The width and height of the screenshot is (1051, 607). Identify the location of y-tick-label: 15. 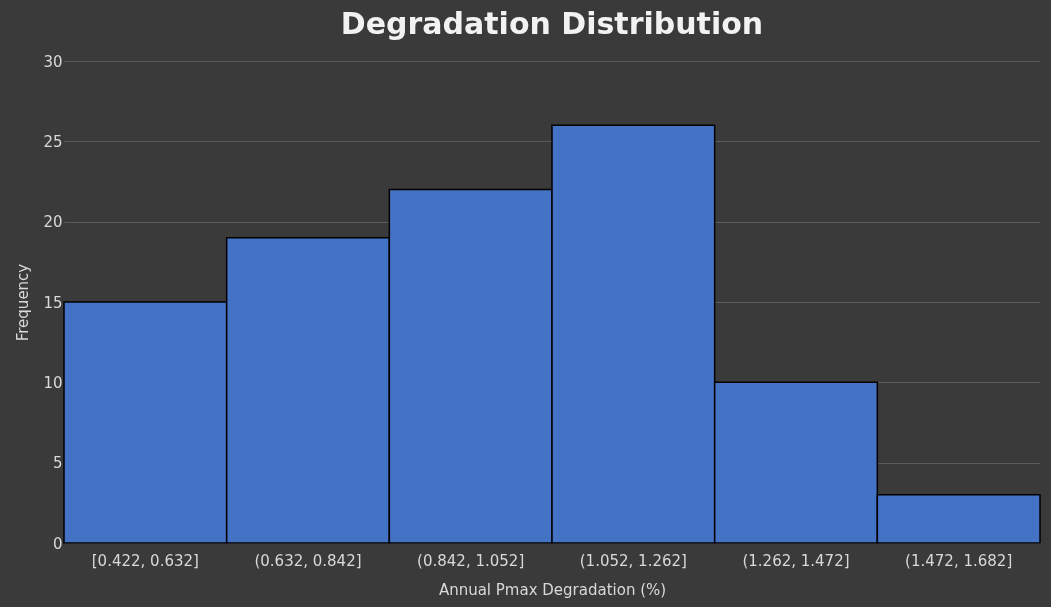
(53, 302).